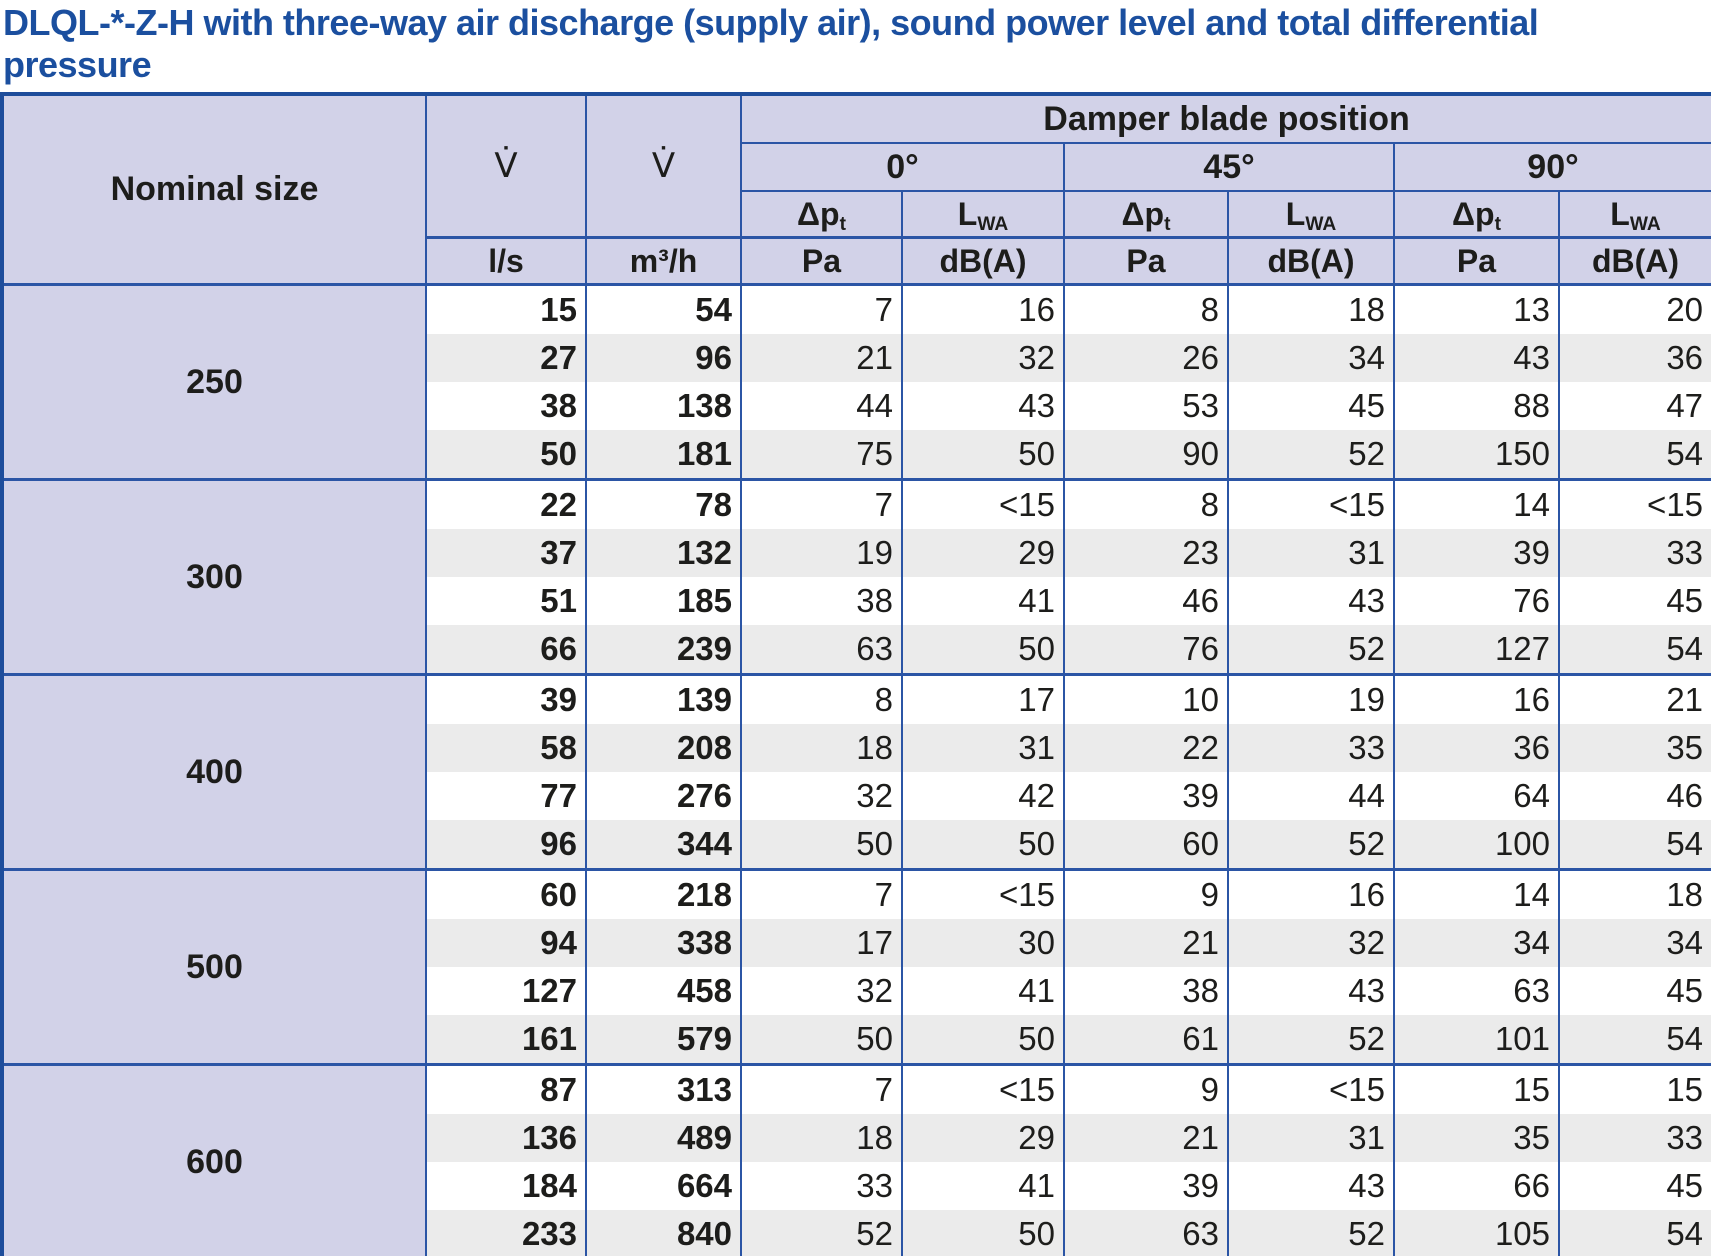 The height and width of the screenshot is (1256, 1711). What do you see at coordinates (1476, 1186) in the screenshot?
I see `dpt-90-value: 66` at bounding box center [1476, 1186].